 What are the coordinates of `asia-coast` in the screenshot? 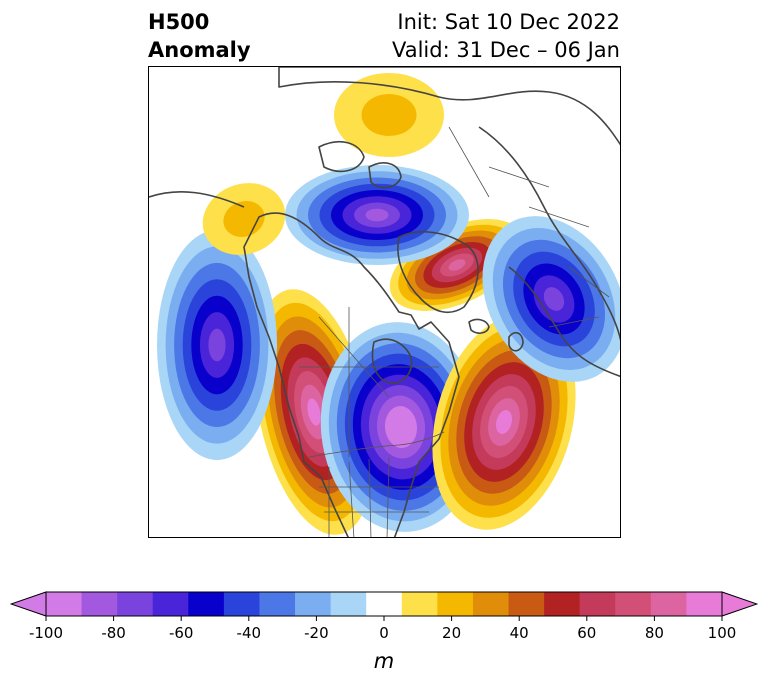 It's located at (564, 322).